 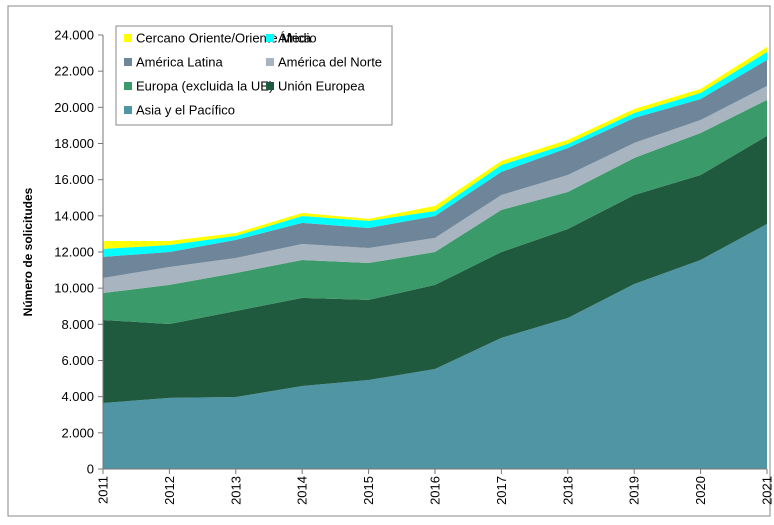 What do you see at coordinates (179, 62) in the screenshot?
I see `legend-label: América Latina` at bounding box center [179, 62].